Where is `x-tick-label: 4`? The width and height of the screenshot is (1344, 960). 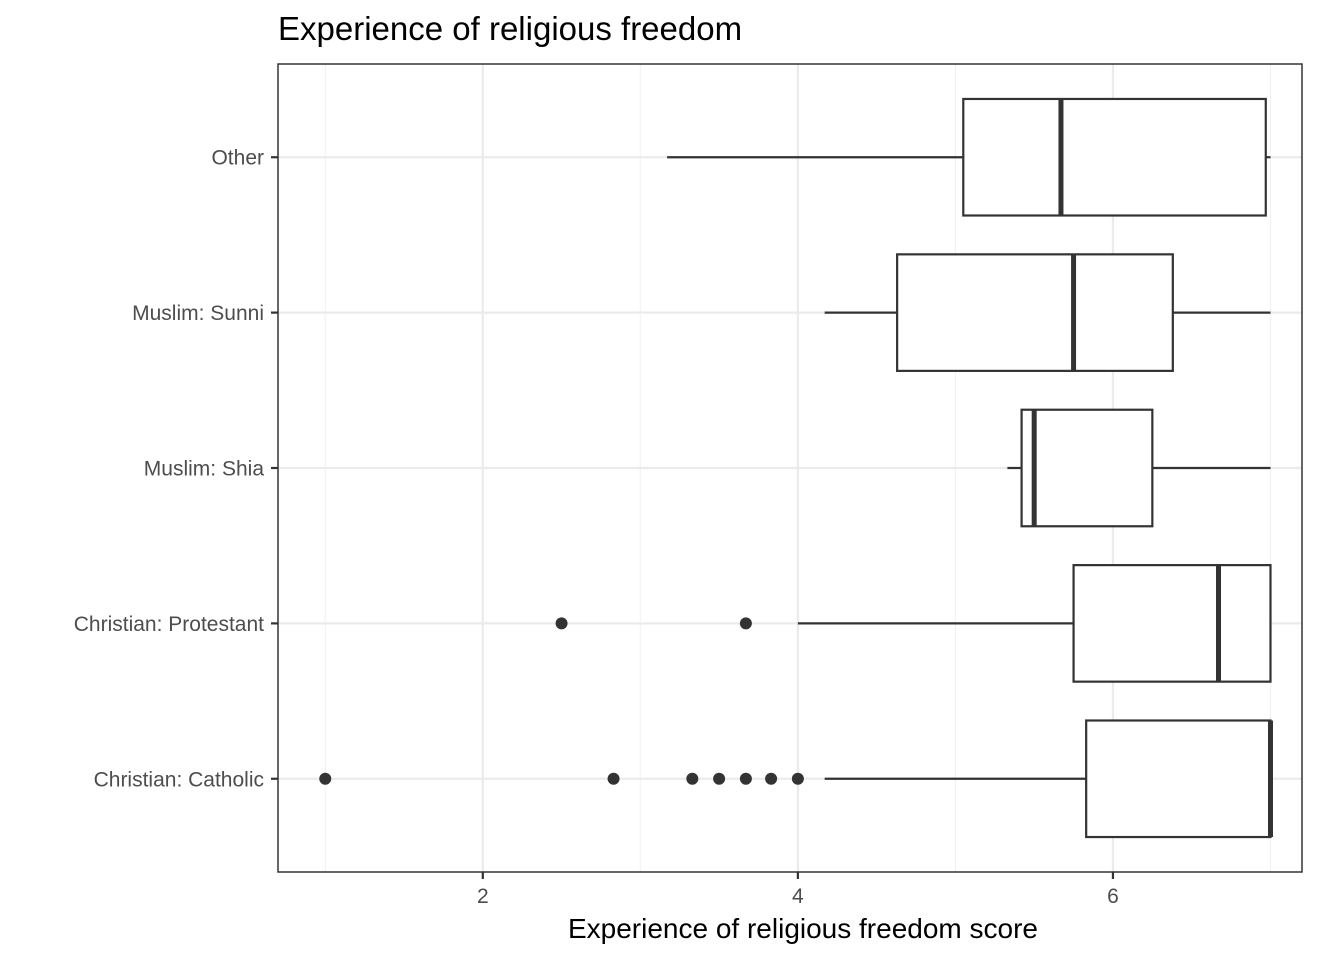
x-tick-label: 4 is located at coordinates (798, 896).